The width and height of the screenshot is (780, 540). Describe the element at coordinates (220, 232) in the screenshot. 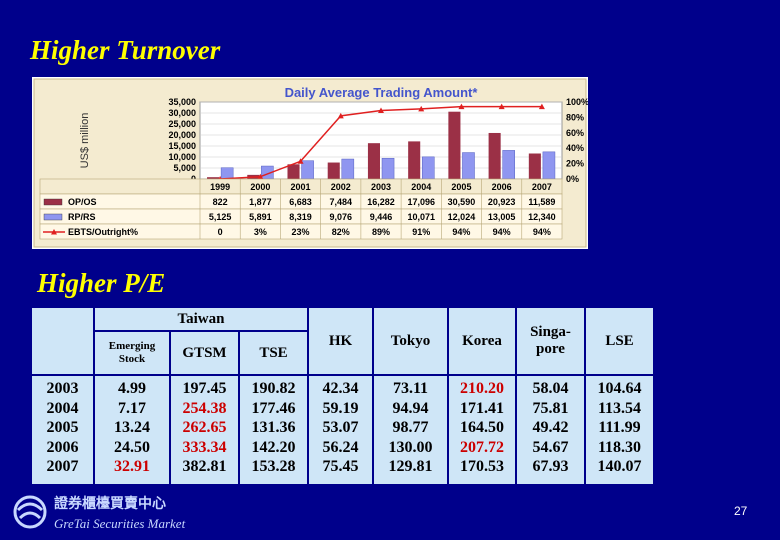

I see `data-label: 0` at that location.